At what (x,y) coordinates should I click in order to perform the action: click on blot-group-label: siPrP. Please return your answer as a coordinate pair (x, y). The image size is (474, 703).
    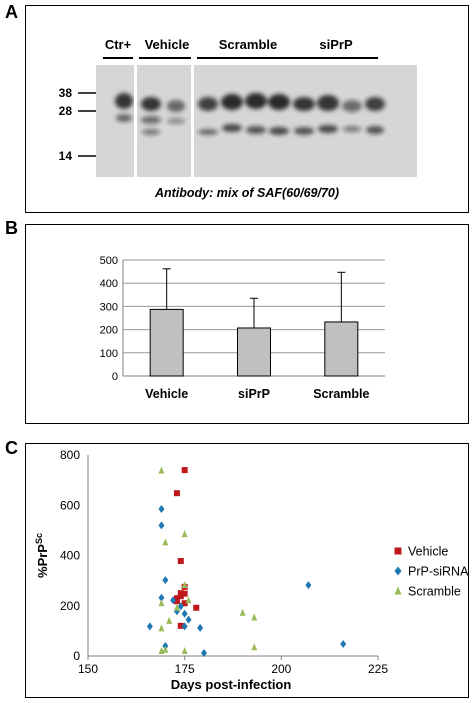
    Looking at the image, I should click on (336, 44).